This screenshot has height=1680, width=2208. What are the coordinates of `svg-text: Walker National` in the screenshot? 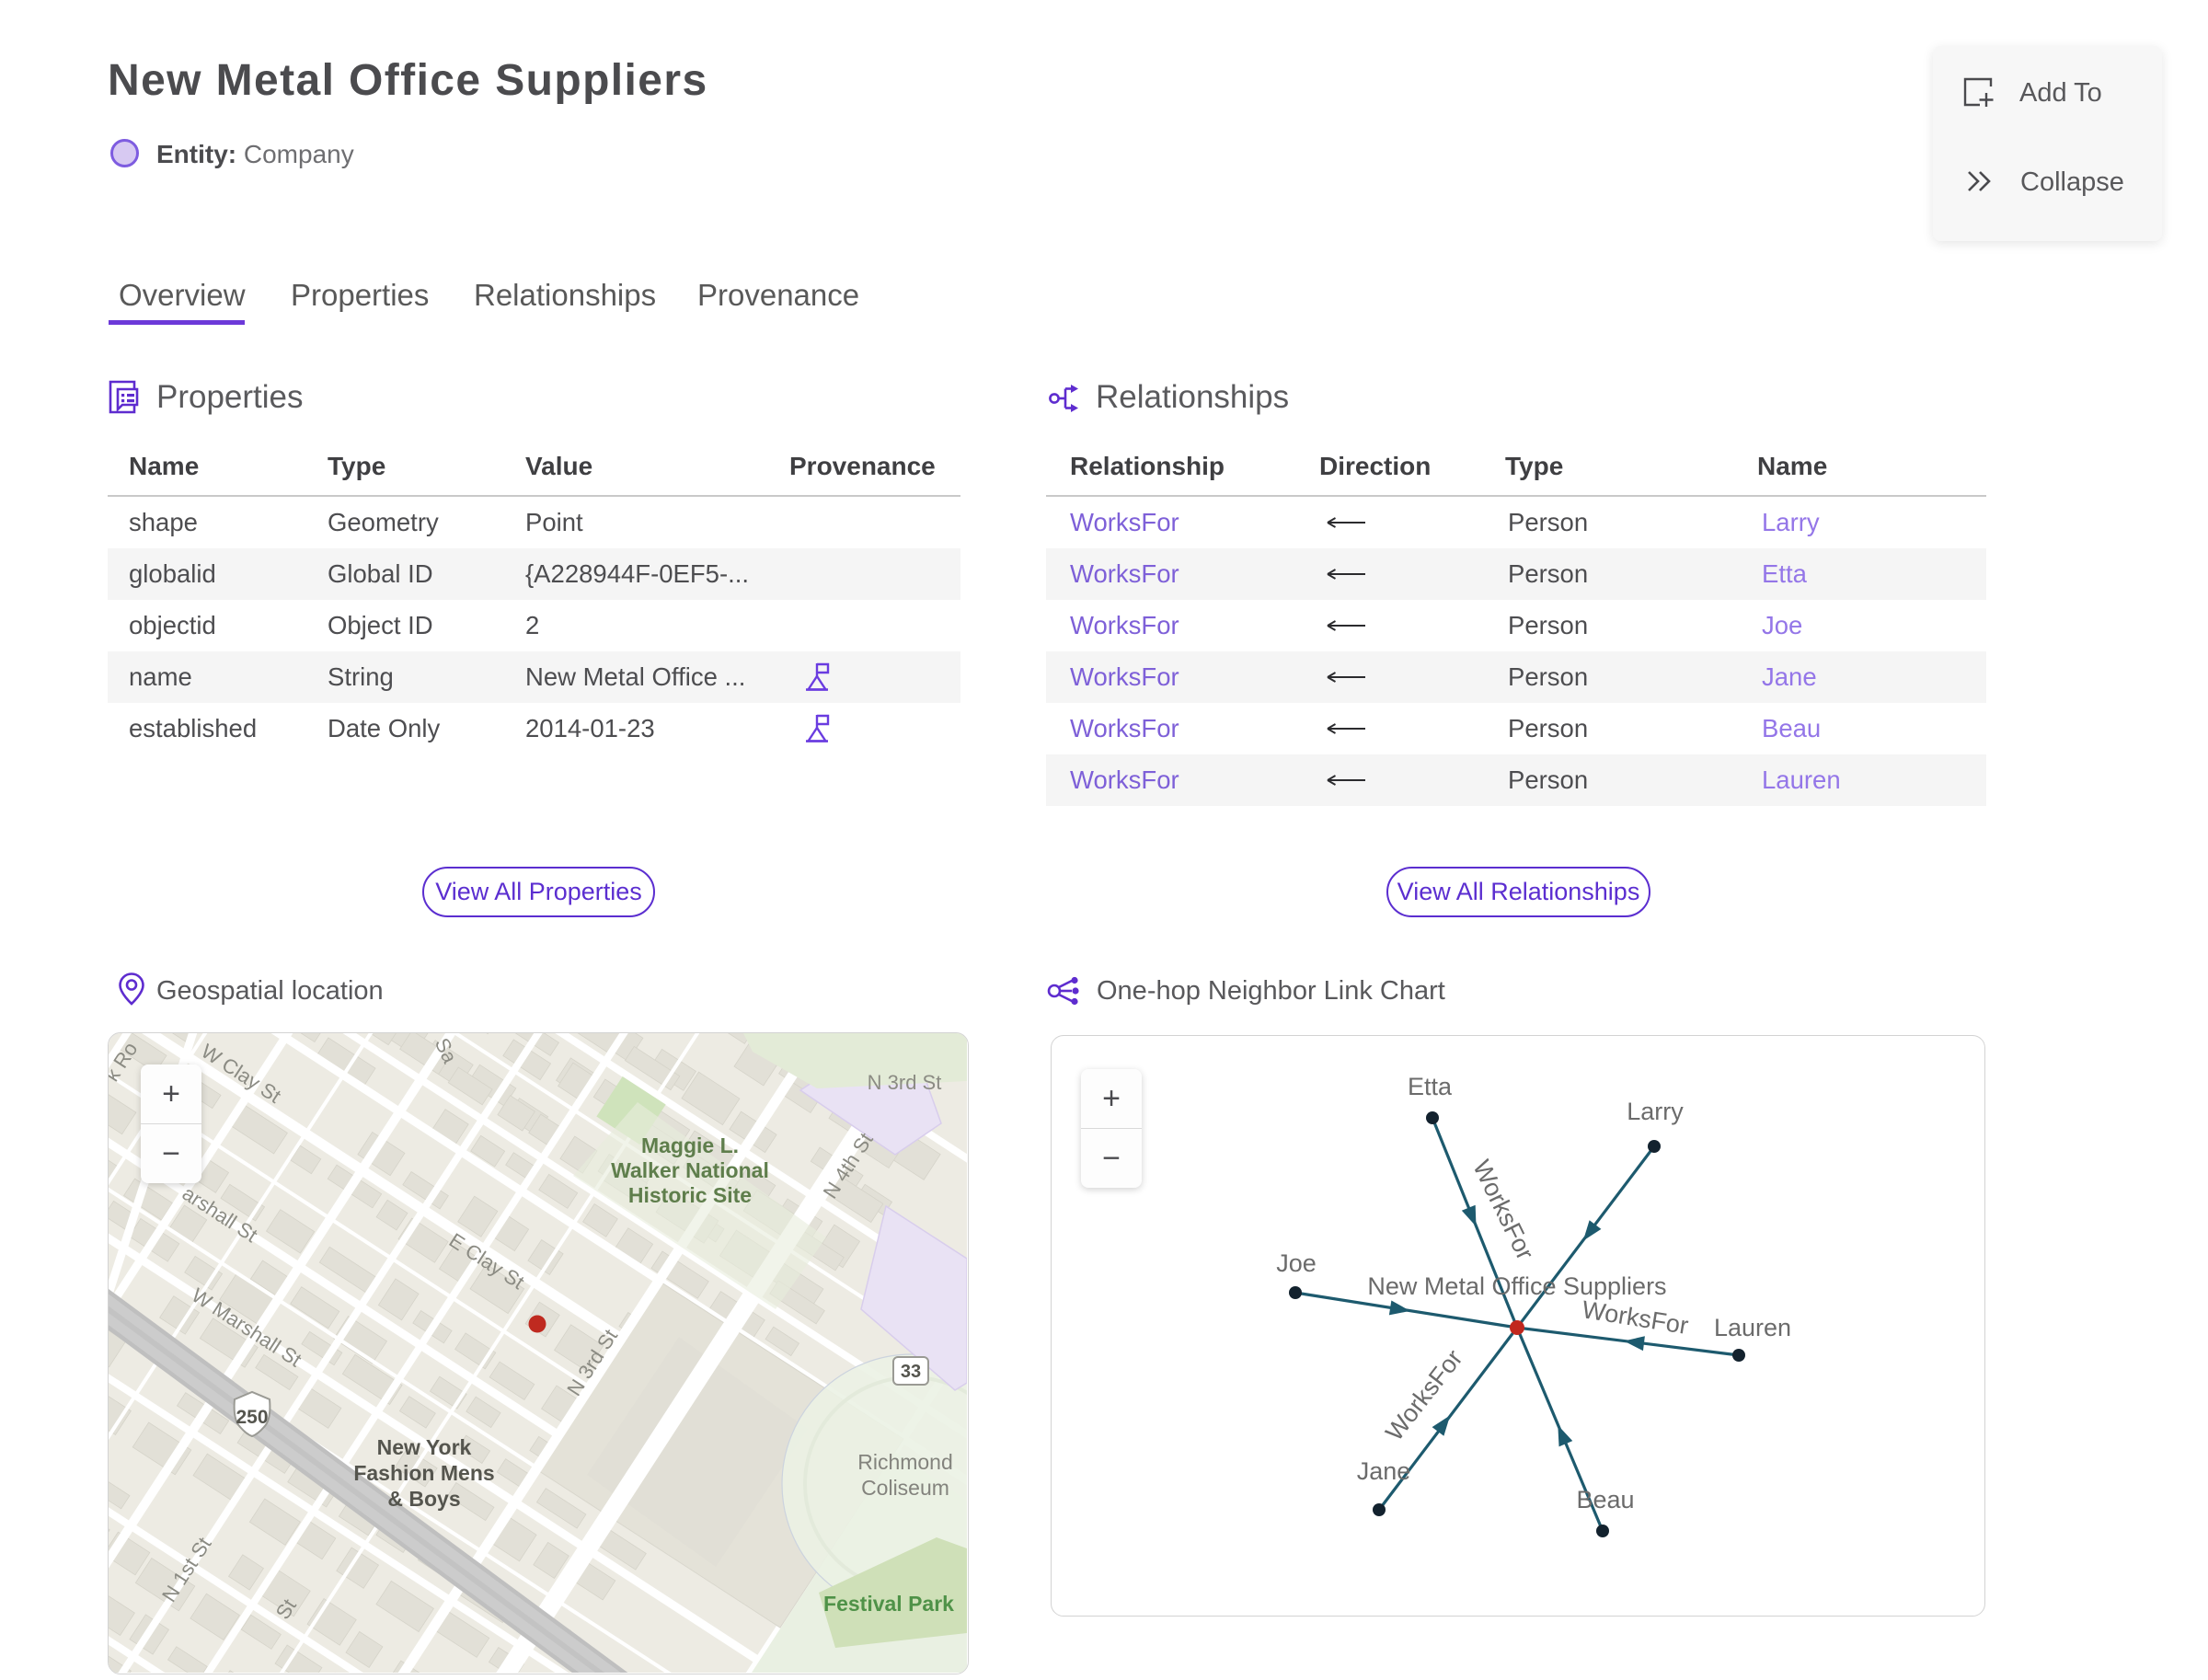 It's located at (690, 1170).